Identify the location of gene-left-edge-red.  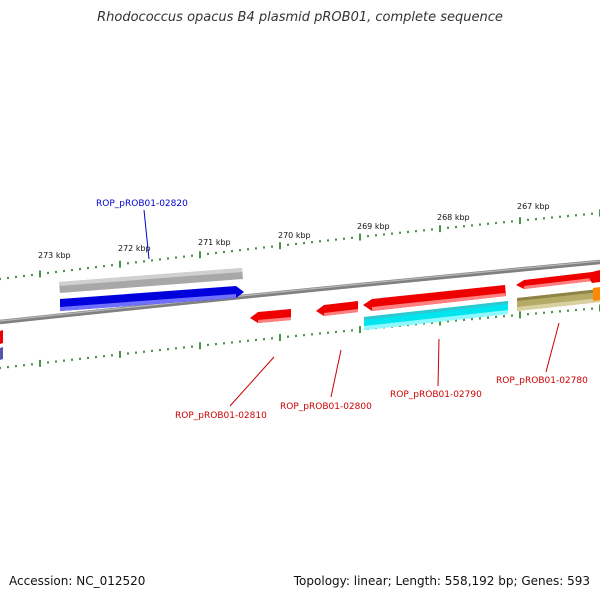
(1, 337).